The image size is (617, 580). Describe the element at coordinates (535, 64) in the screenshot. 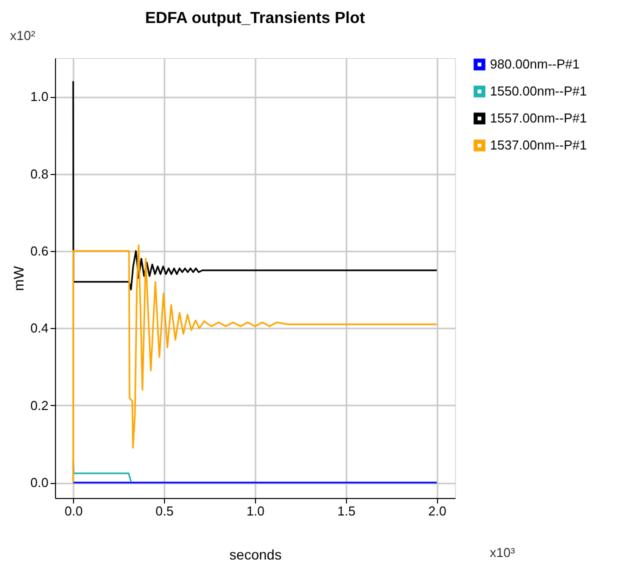

I see `legend-label: 980.00nm--P#1` at that location.